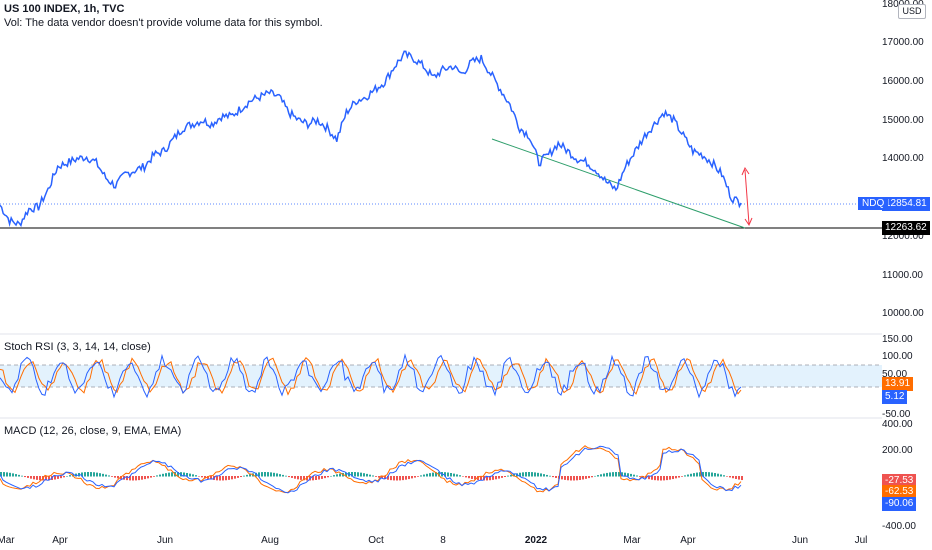  Describe the element at coordinates (861, 540) in the screenshot. I see `time-label: Jul` at that location.